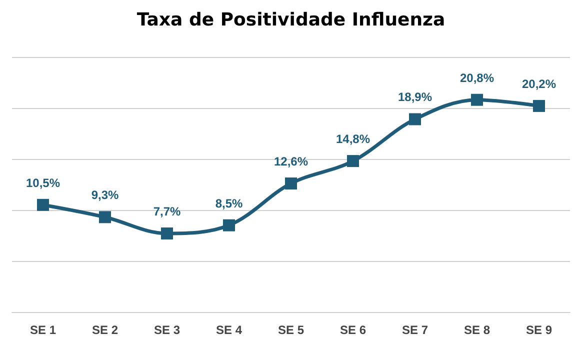  I want to click on x-tick-label: SE 5, so click(291, 330).